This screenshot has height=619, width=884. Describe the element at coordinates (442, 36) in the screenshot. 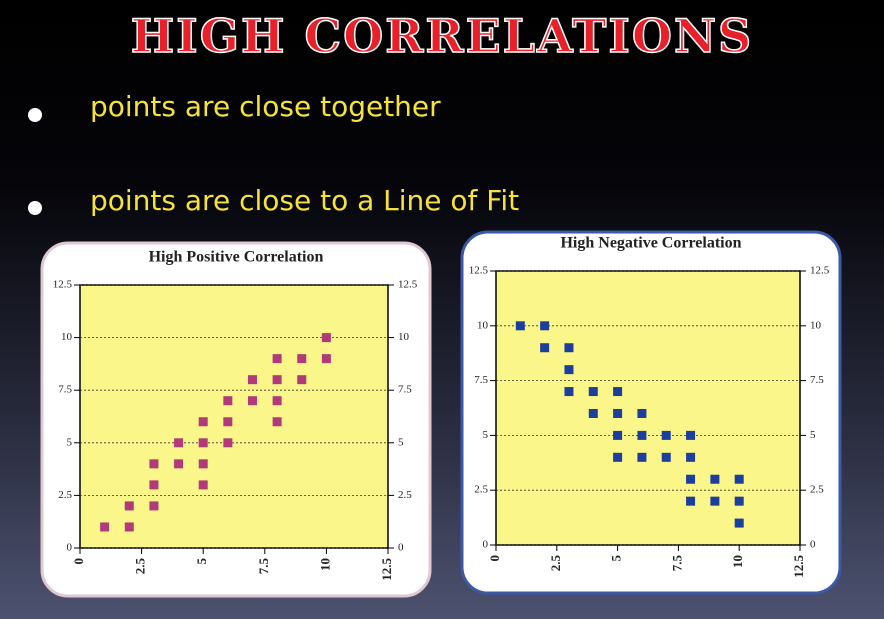

I see `slide-title: HIGH CORRELATIONS` at that location.